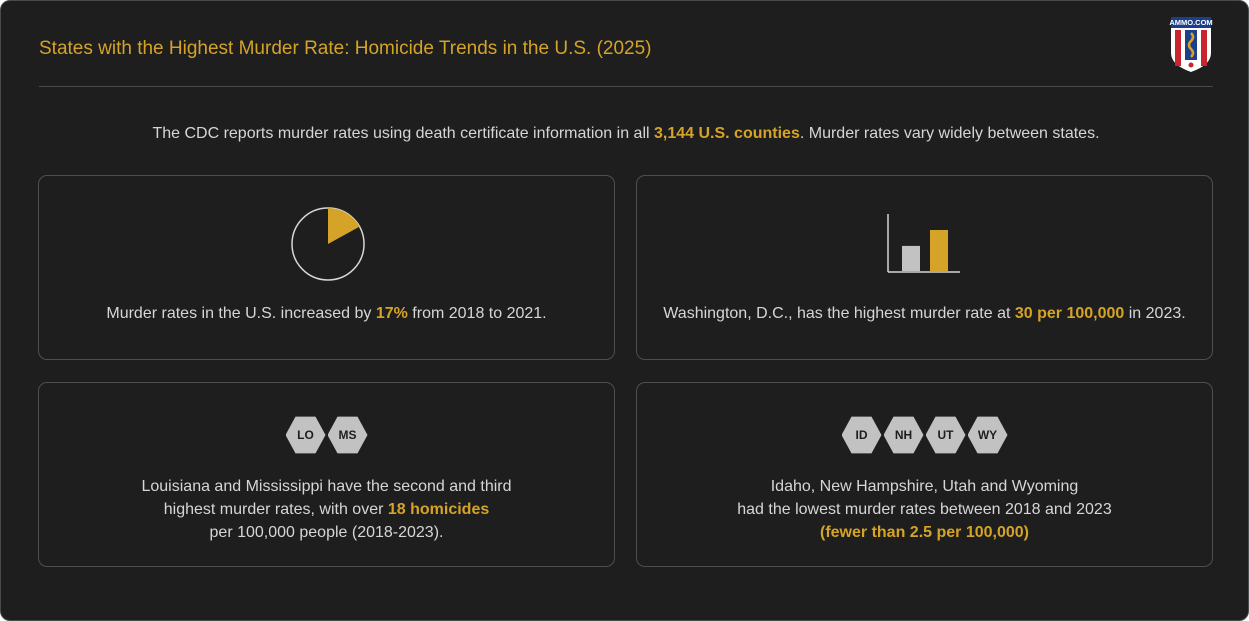 Image resolution: width=1249 pixels, height=621 pixels. I want to click on title-divider, so click(626, 86).